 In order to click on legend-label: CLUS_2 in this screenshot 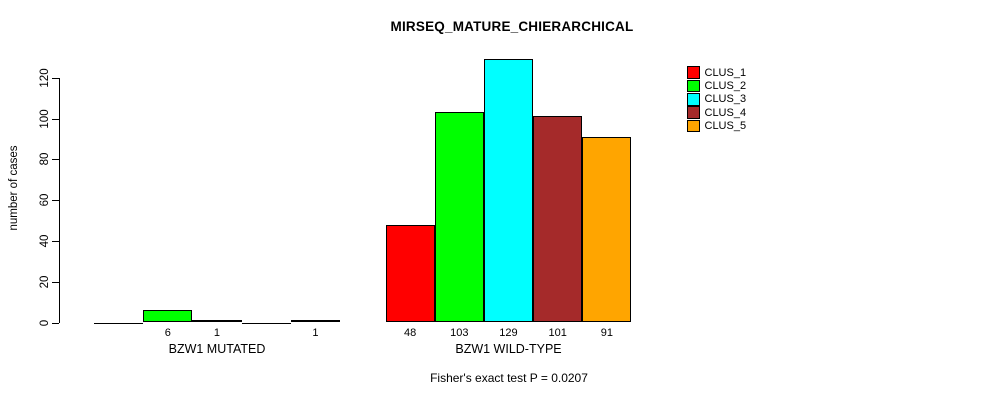, I will do `click(725, 86)`.